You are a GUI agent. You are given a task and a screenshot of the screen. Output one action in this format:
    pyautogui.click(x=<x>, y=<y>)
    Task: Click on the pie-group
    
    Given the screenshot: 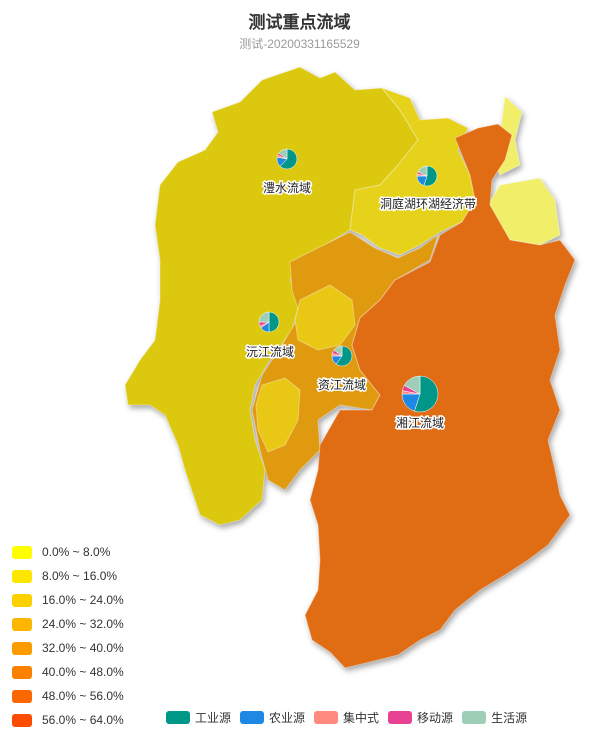 What is the action you would take?
    pyautogui.click(x=348, y=280)
    